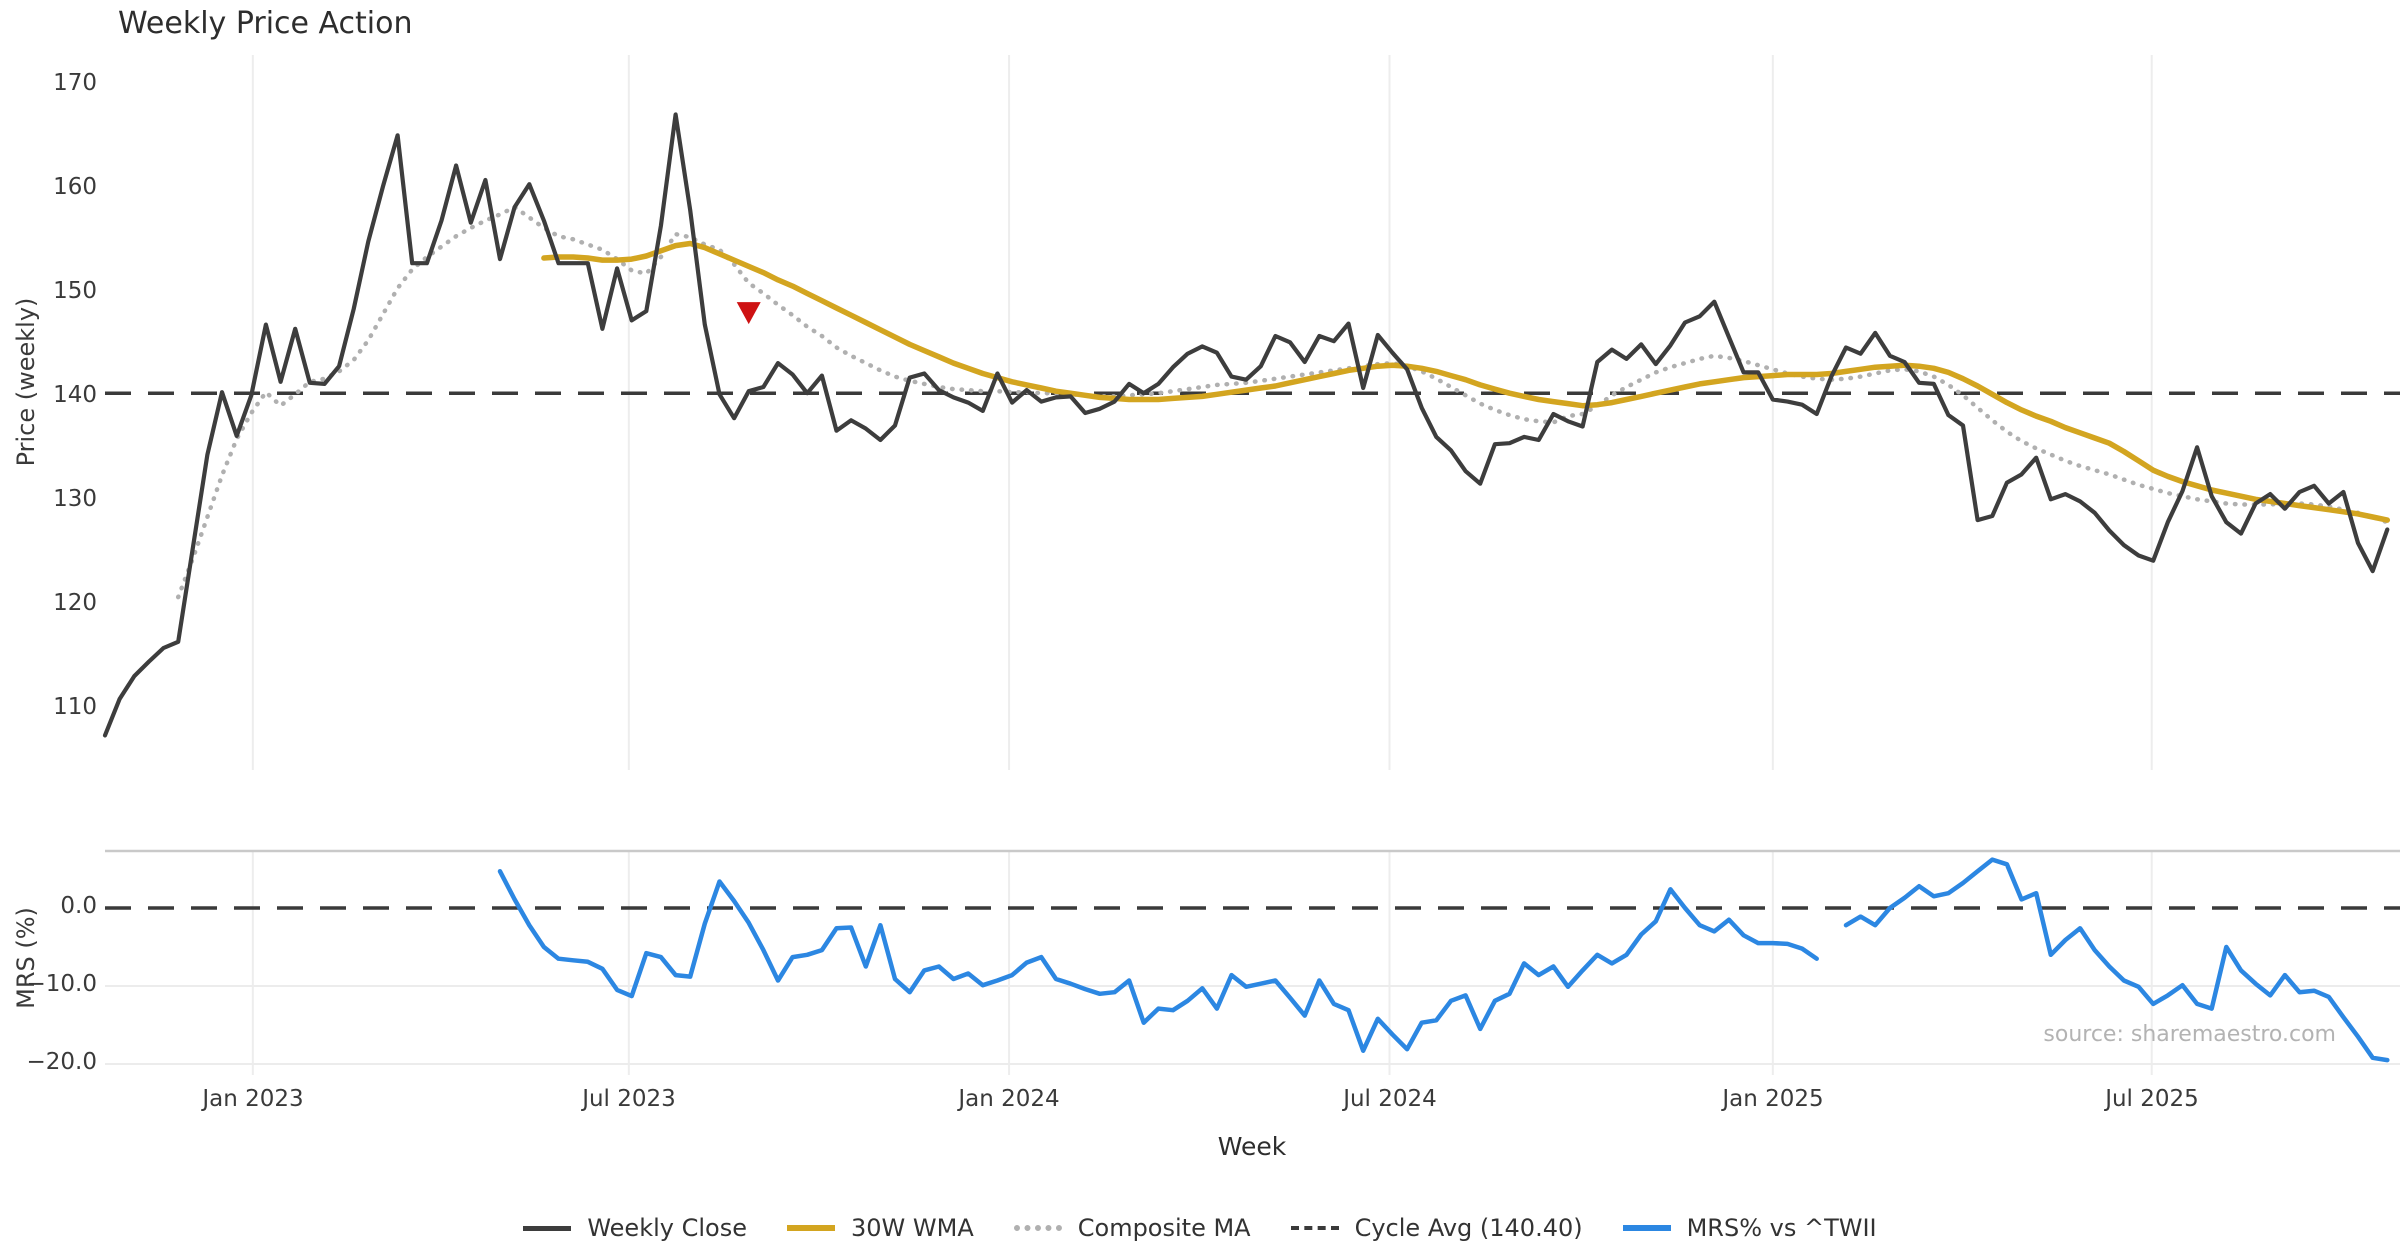  I want to click on source-note: source: sharemaestro.com, so click(2189, 1034).